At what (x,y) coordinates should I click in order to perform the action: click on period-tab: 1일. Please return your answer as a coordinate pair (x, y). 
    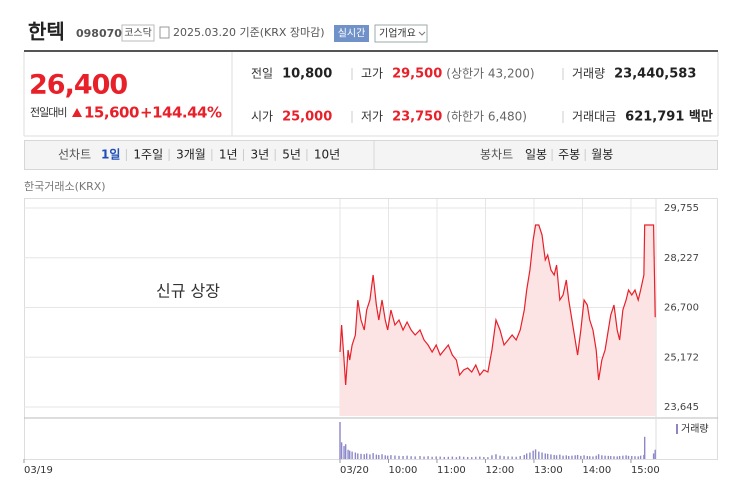
    Looking at the image, I should click on (110, 155).